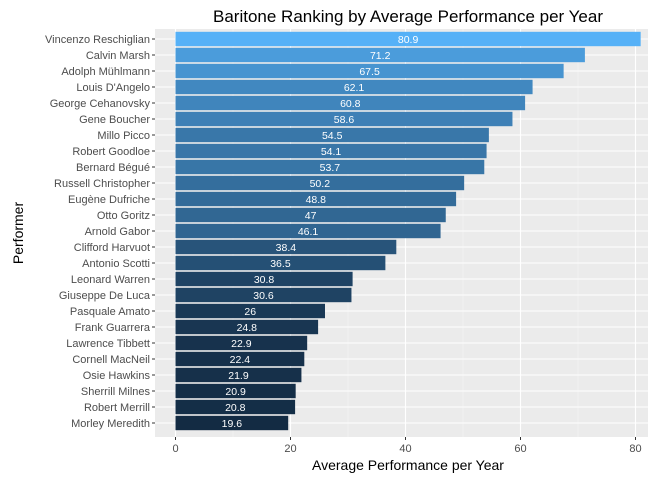  I want to click on y-tick-label: Bernard Bégué, so click(113, 168).